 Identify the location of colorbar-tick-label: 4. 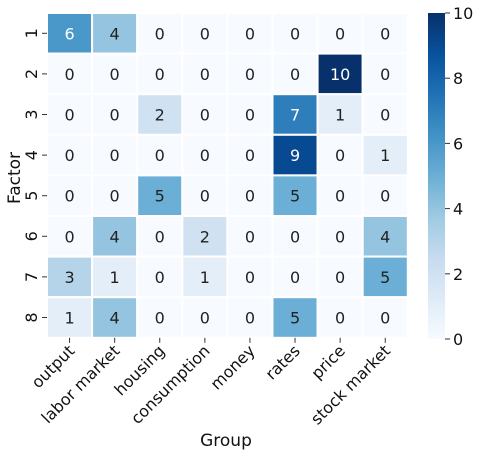
(458, 209).